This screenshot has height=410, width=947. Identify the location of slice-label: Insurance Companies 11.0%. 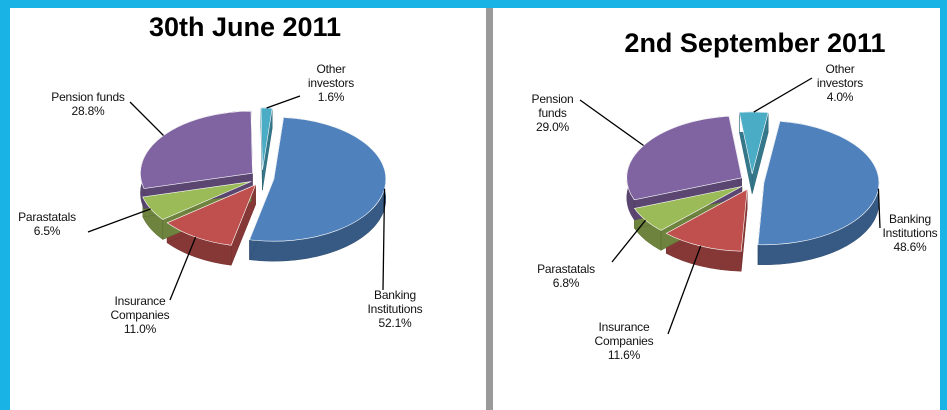
(140, 315).